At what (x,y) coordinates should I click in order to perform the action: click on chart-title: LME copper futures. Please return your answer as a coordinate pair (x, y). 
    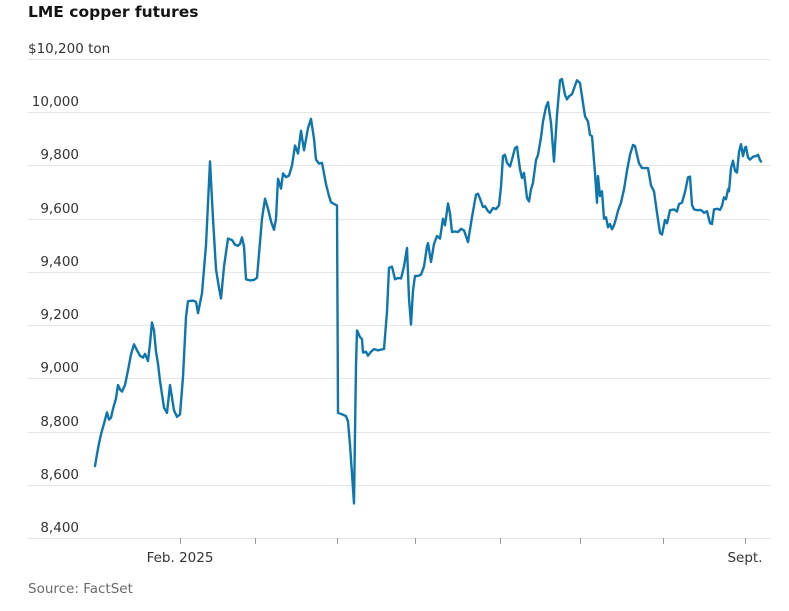
    Looking at the image, I should click on (113, 12).